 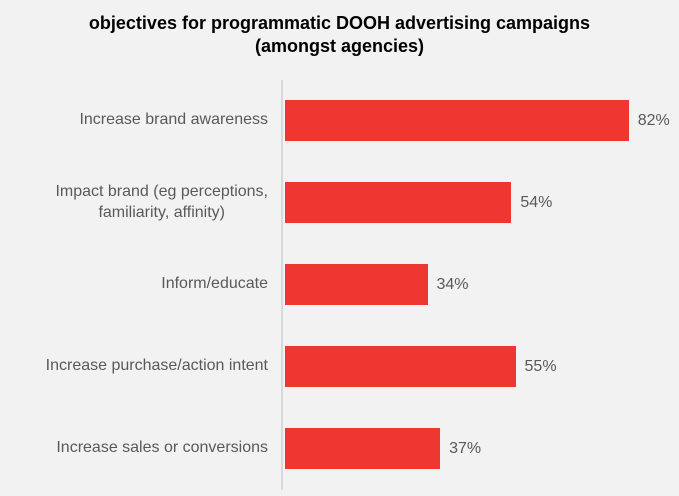 I want to click on bar-area: 55%, so click(x=480, y=367).